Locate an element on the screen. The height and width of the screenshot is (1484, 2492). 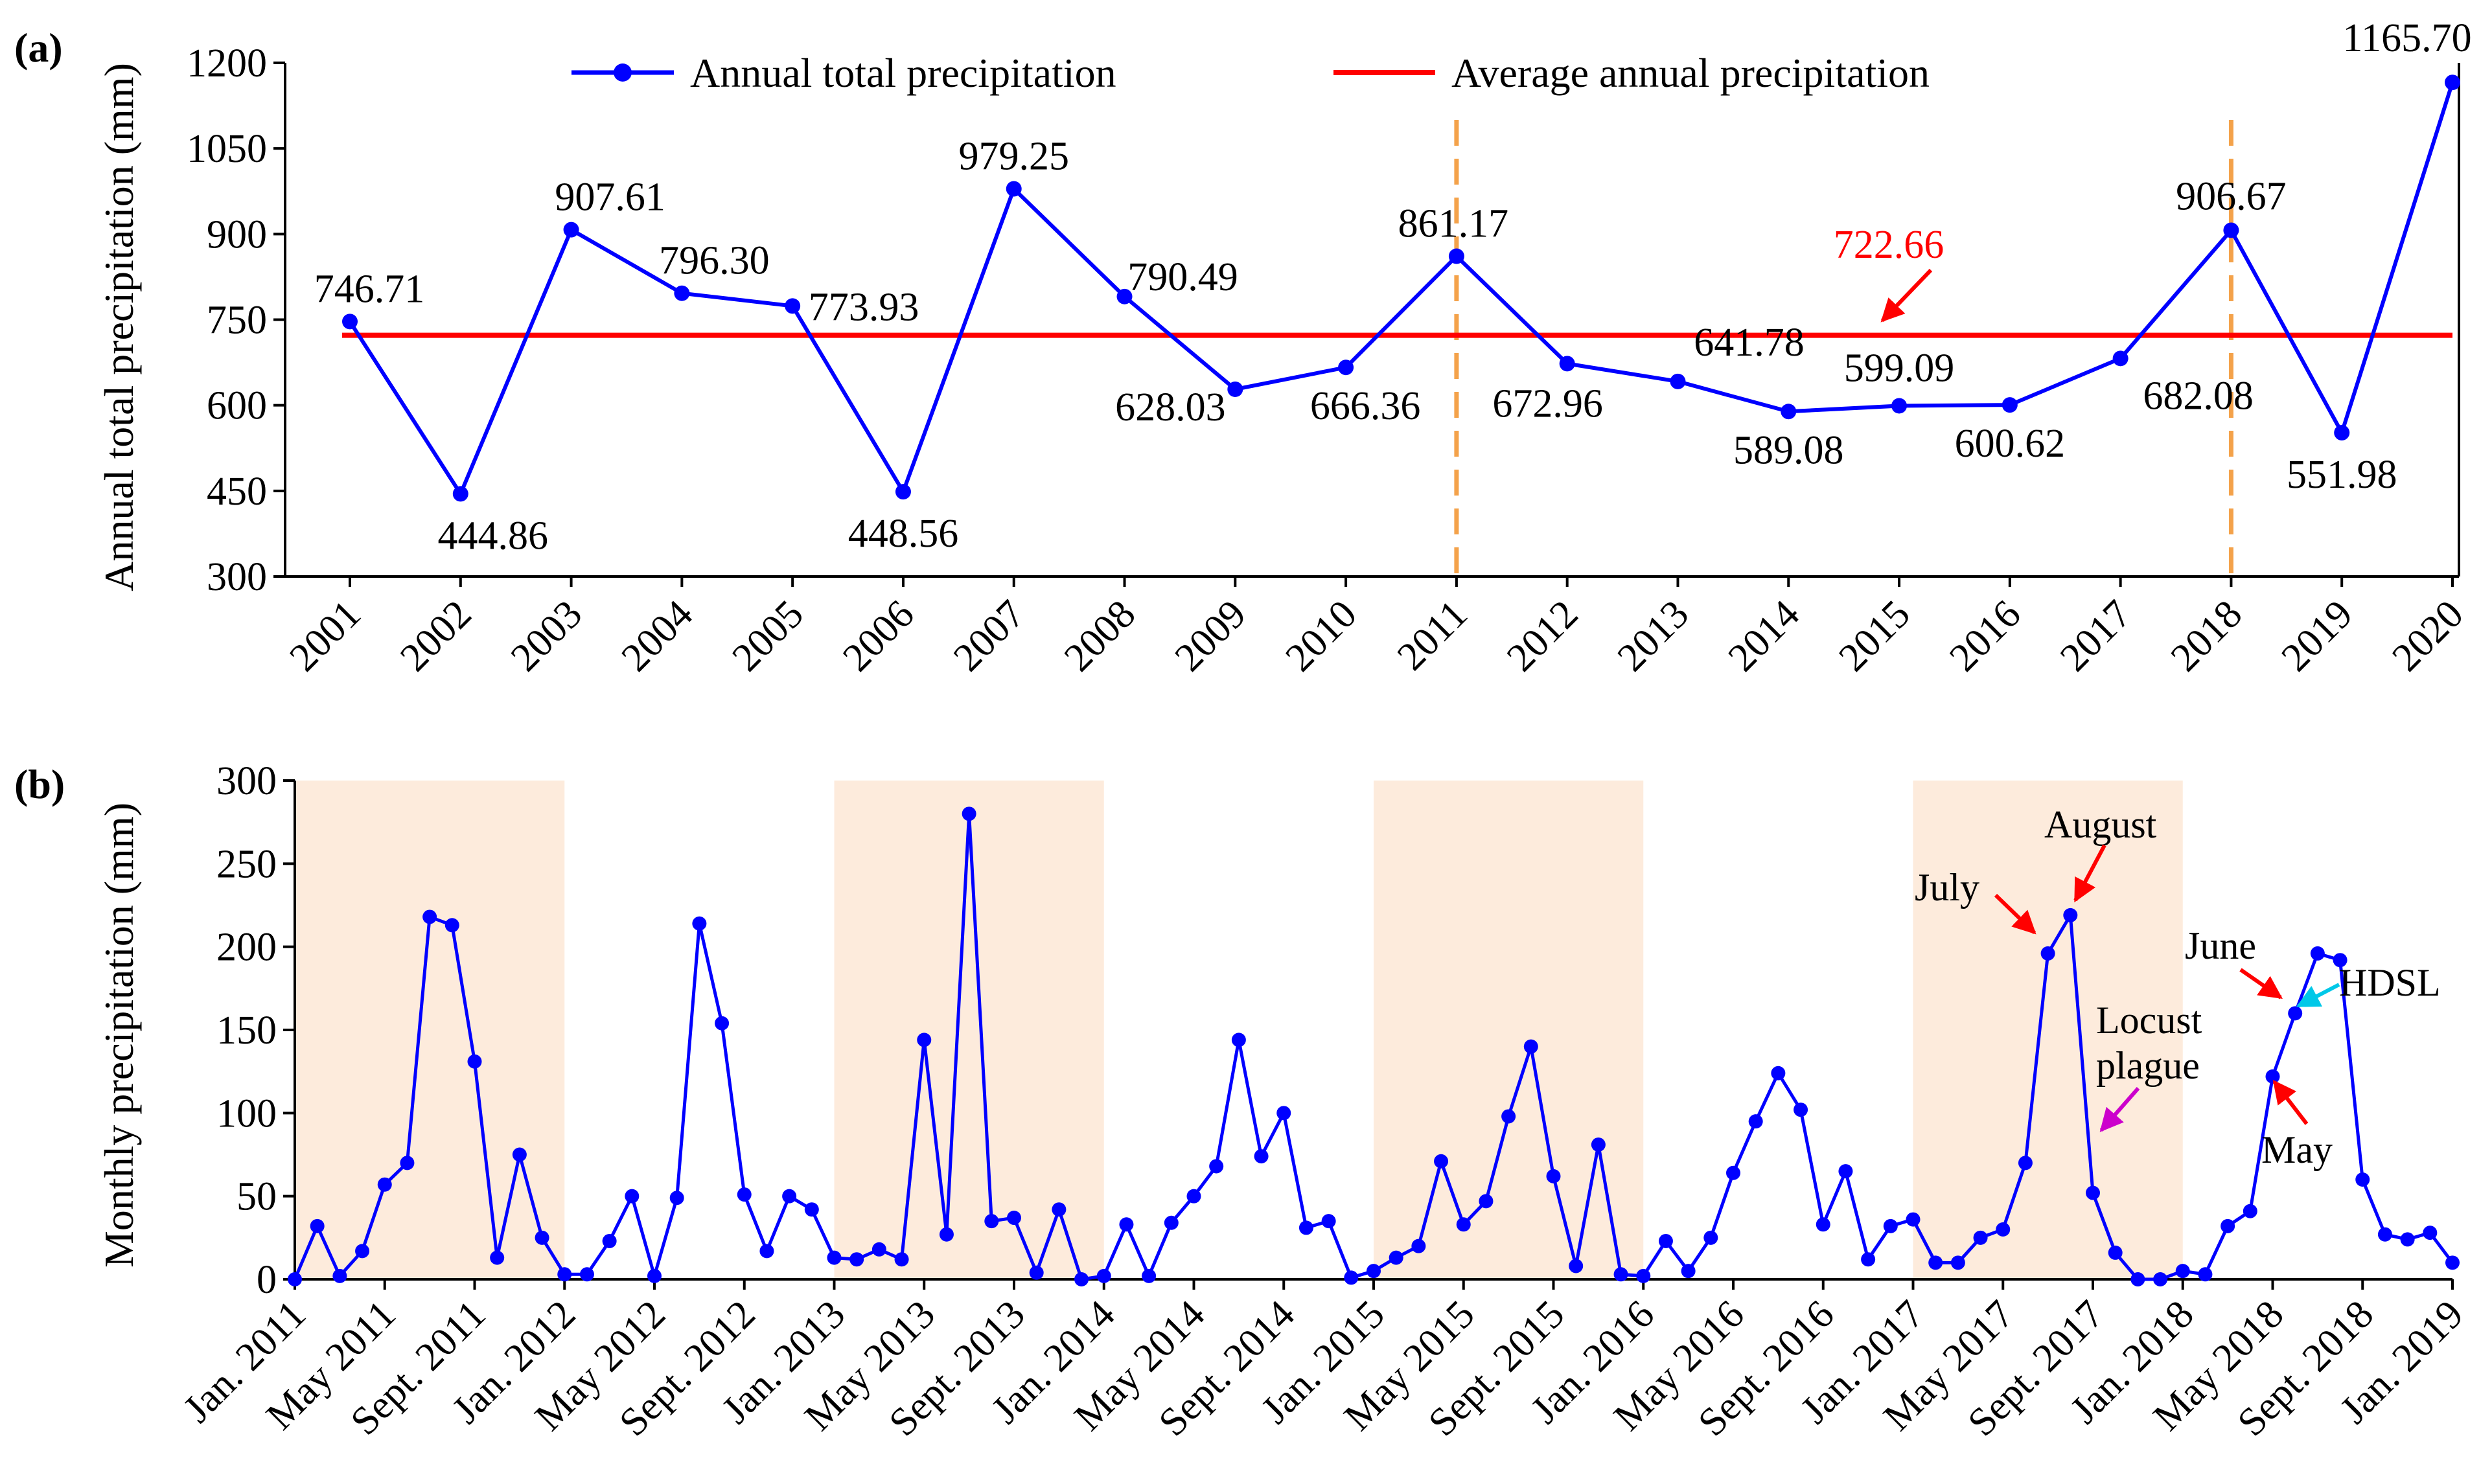
panel-a-x-tick-label: 2002 is located at coordinates (436, 636).